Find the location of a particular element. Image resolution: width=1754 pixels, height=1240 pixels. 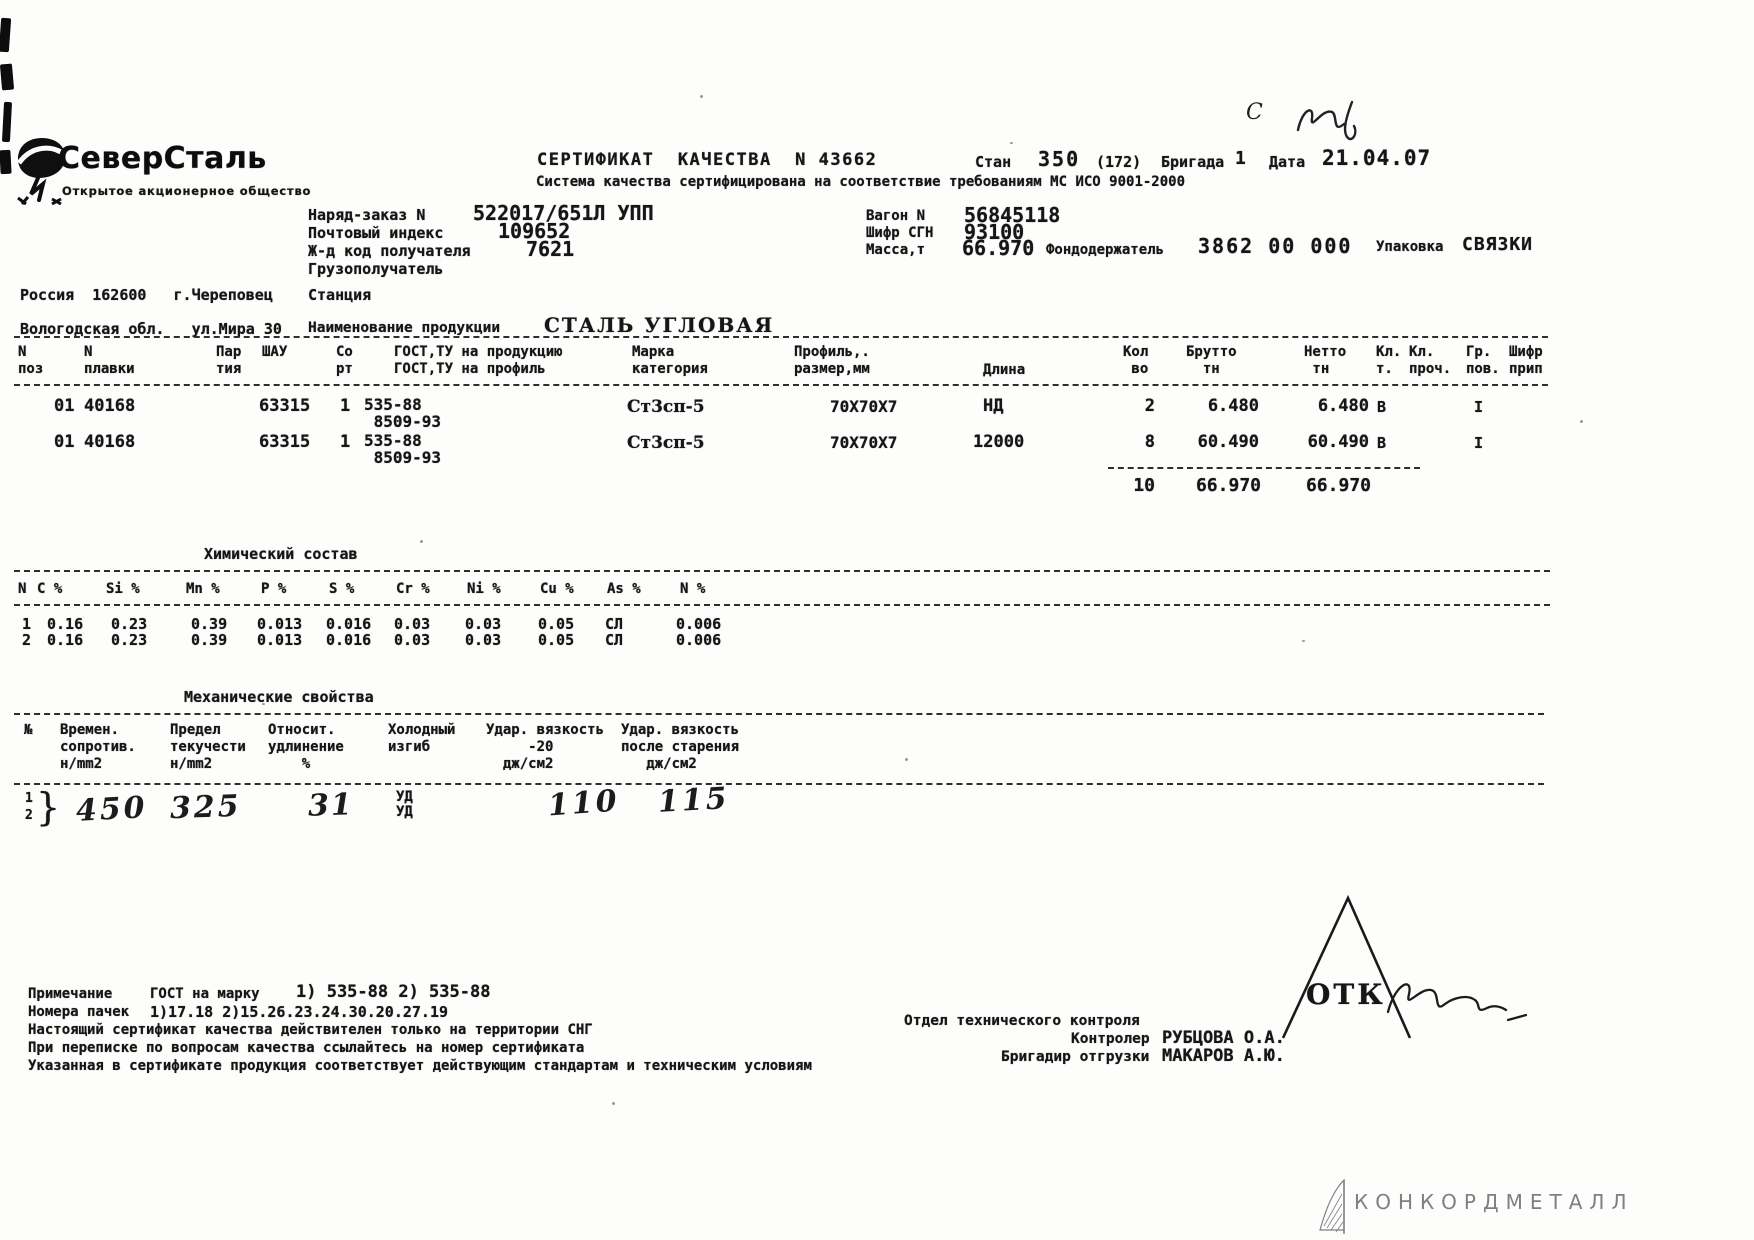

table-row-cell: 12000 is located at coordinates (999, 442).